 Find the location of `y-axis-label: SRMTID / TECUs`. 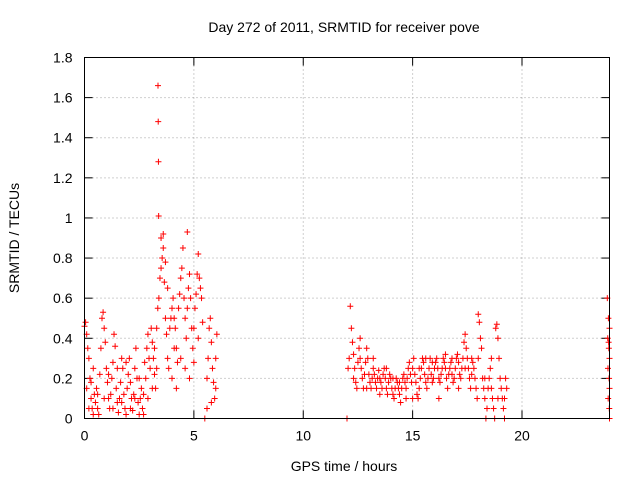

y-axis-label: SRMTID / TECUs is located at coordinates (14, 238).